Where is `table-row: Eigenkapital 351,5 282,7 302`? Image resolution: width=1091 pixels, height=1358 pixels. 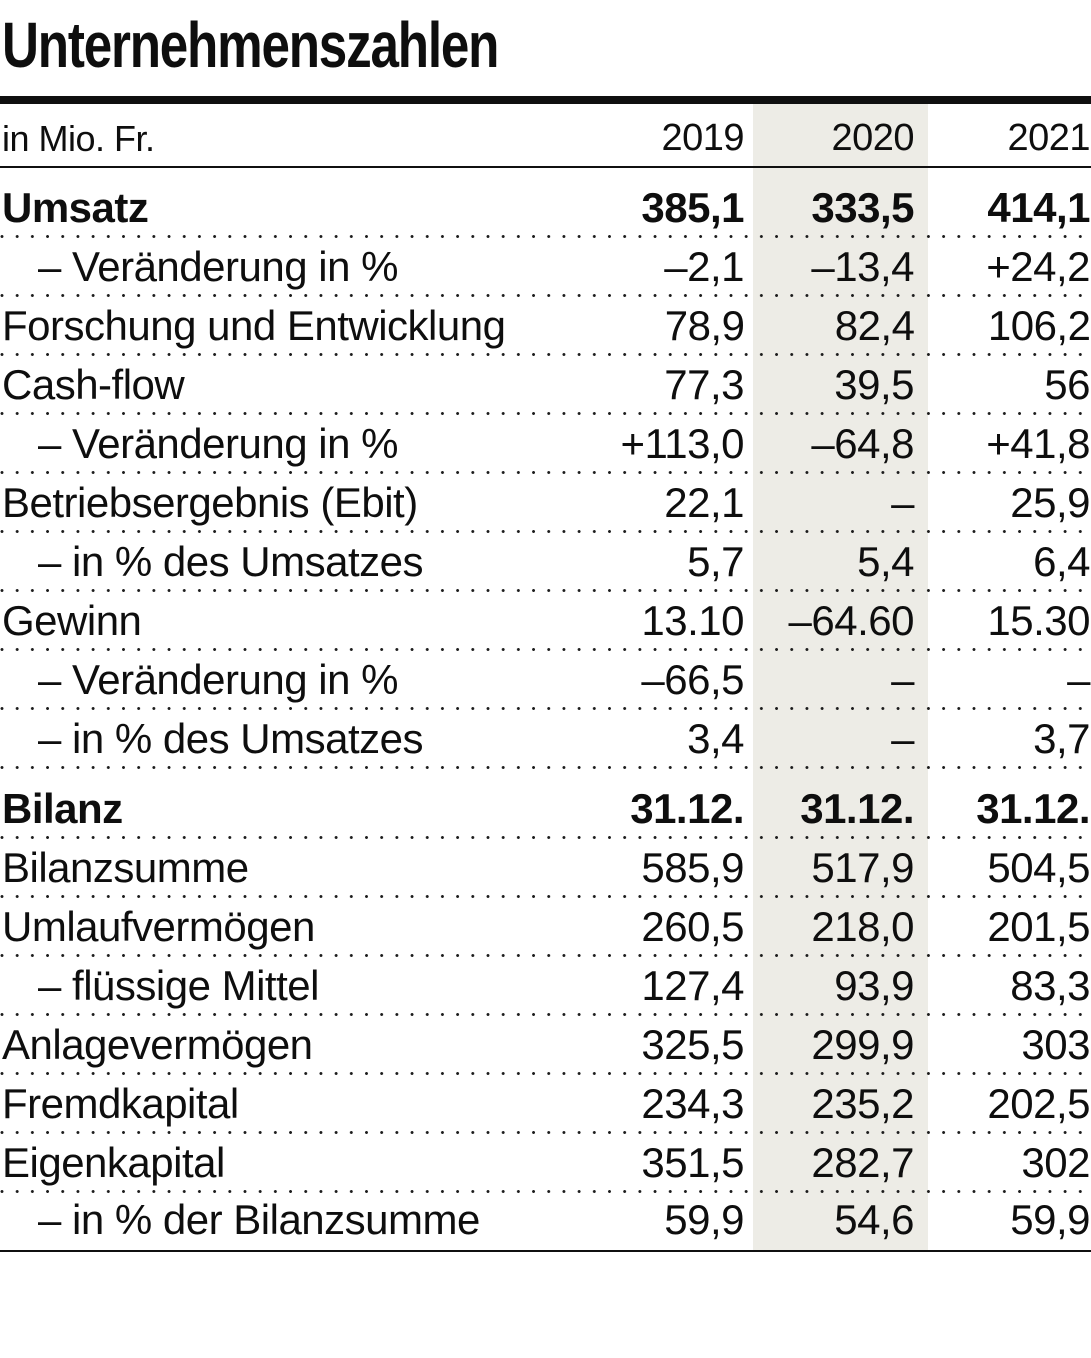
table-row: Eigenkapital 351,5 282,7 302 is located at coordinates (545, 1163).